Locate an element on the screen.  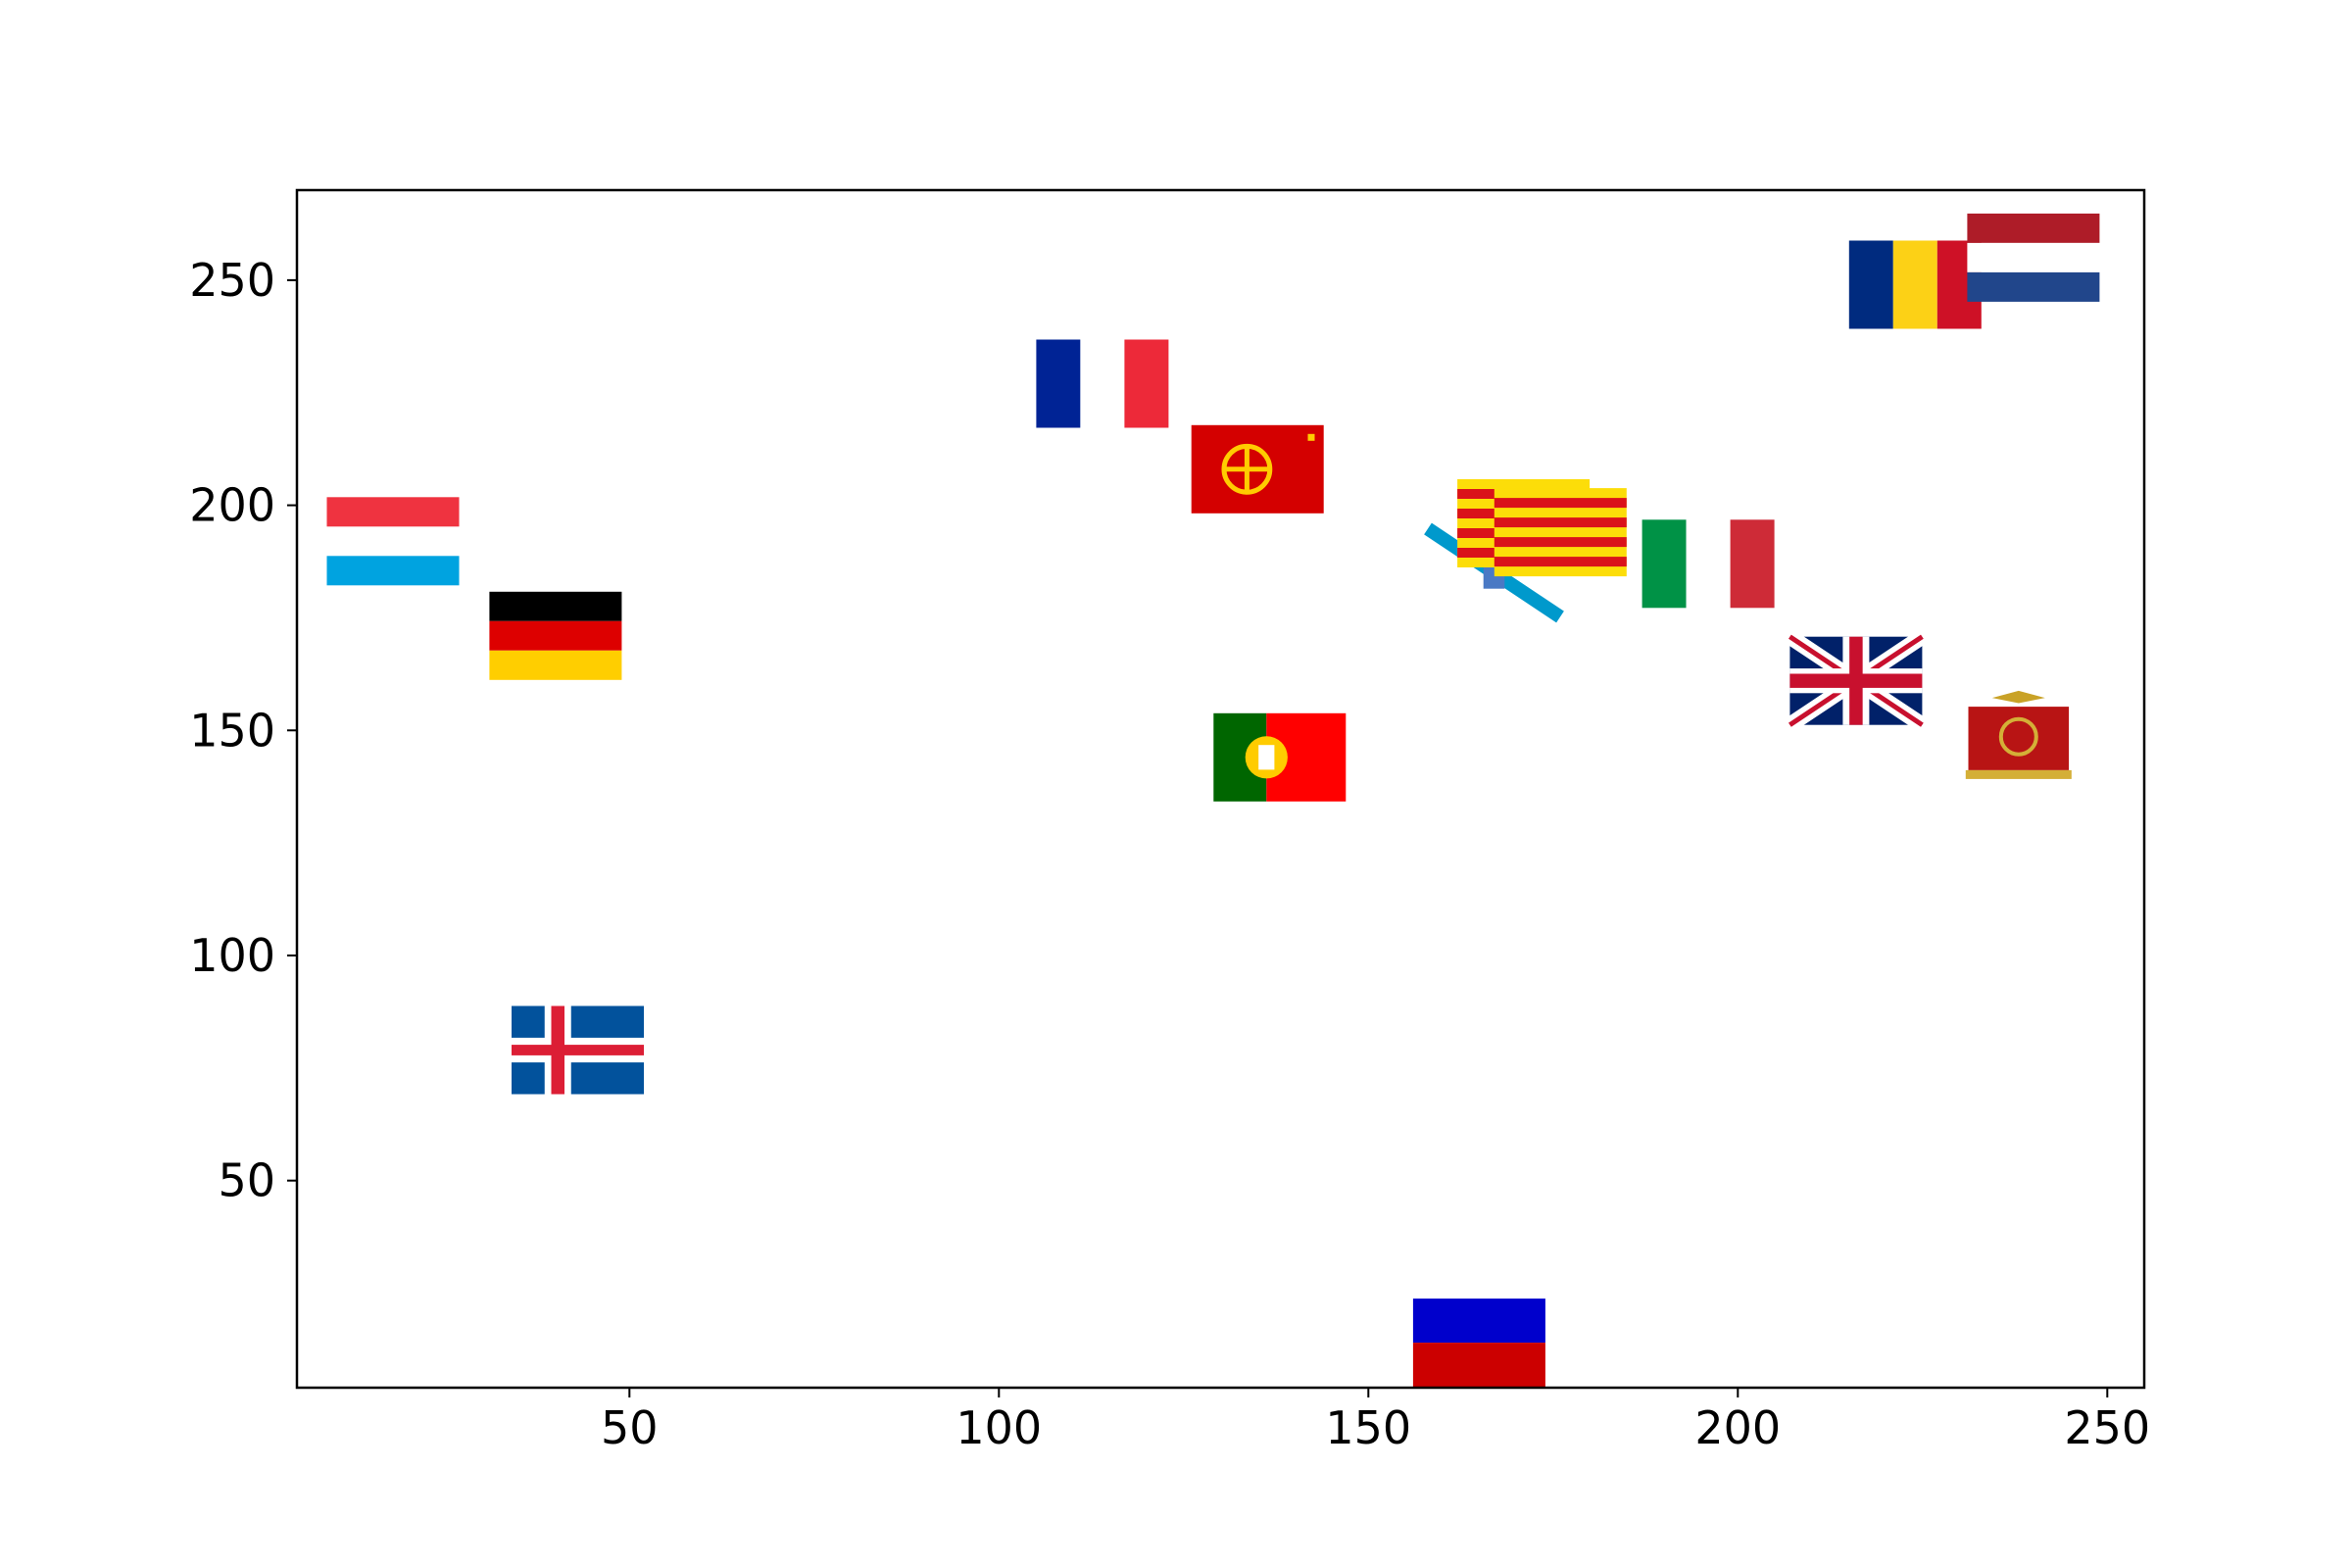
flag-marker-occitania is located at coordinates (1257, 469).